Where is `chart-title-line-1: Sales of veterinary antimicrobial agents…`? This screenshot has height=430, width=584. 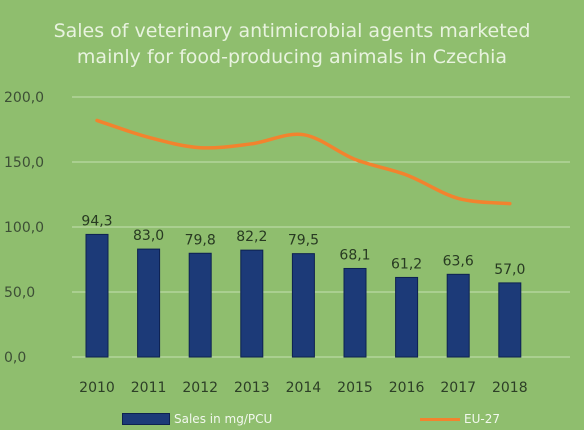 chart-title-line-1: Sales of veterinary antimicrobial agents… is located at coordinates (292, 31).